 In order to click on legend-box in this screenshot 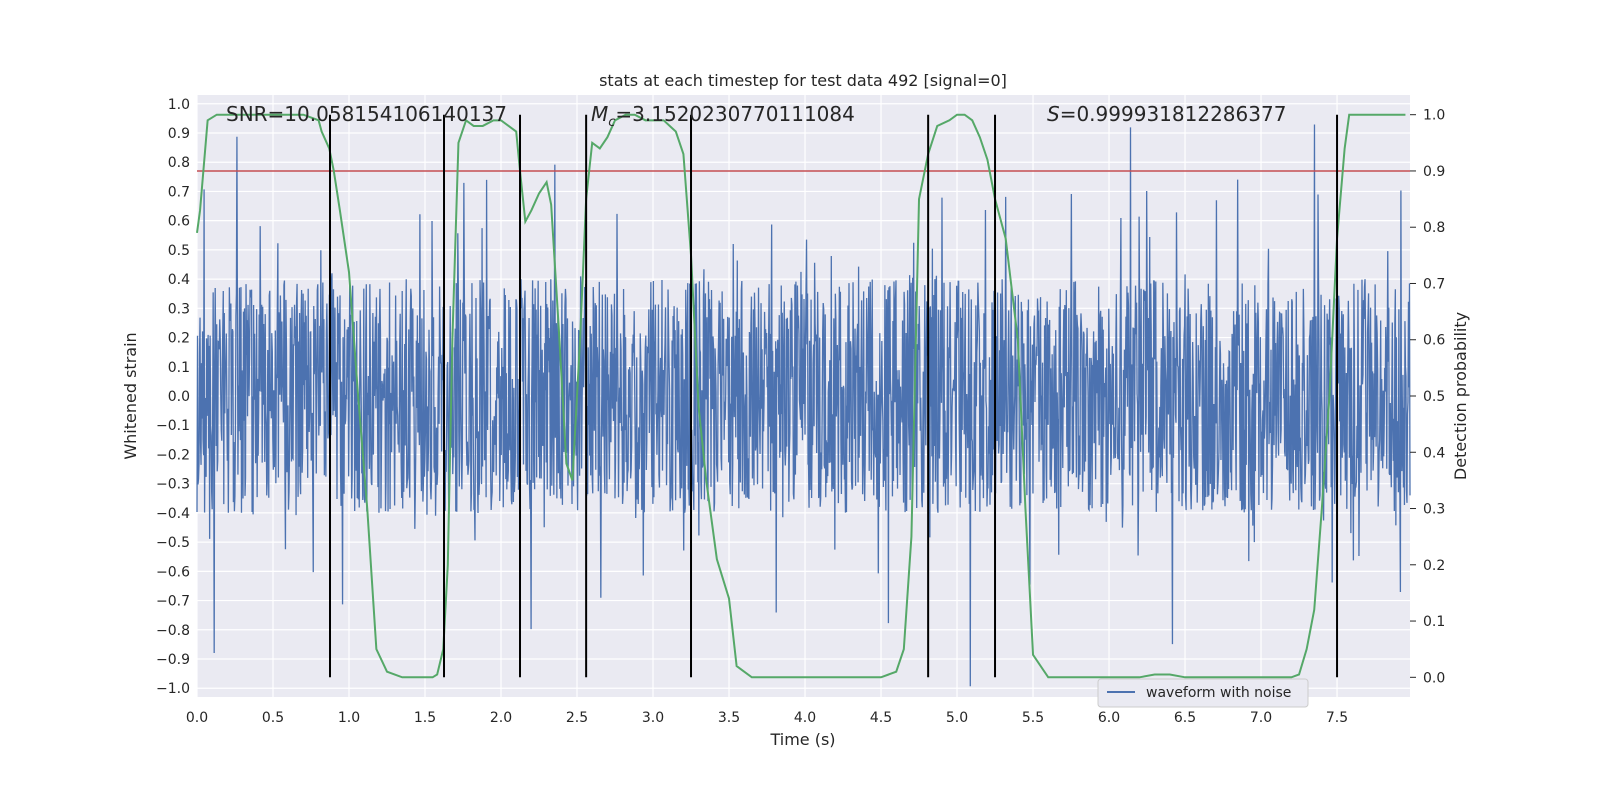, I will do `click(1203, 693)`.